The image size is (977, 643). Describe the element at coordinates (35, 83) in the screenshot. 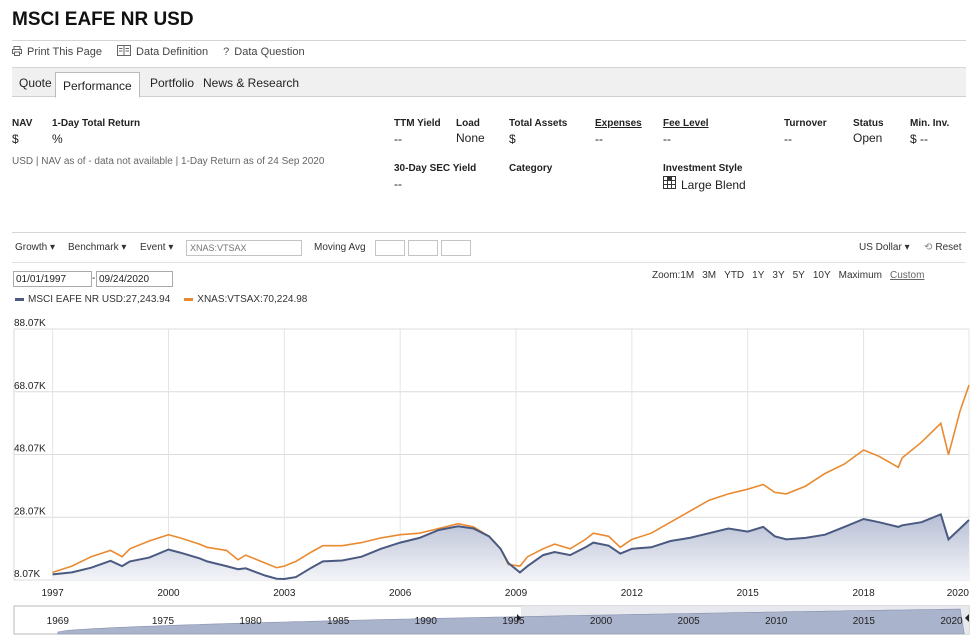

I see `tab-quote: Quote` at that location.